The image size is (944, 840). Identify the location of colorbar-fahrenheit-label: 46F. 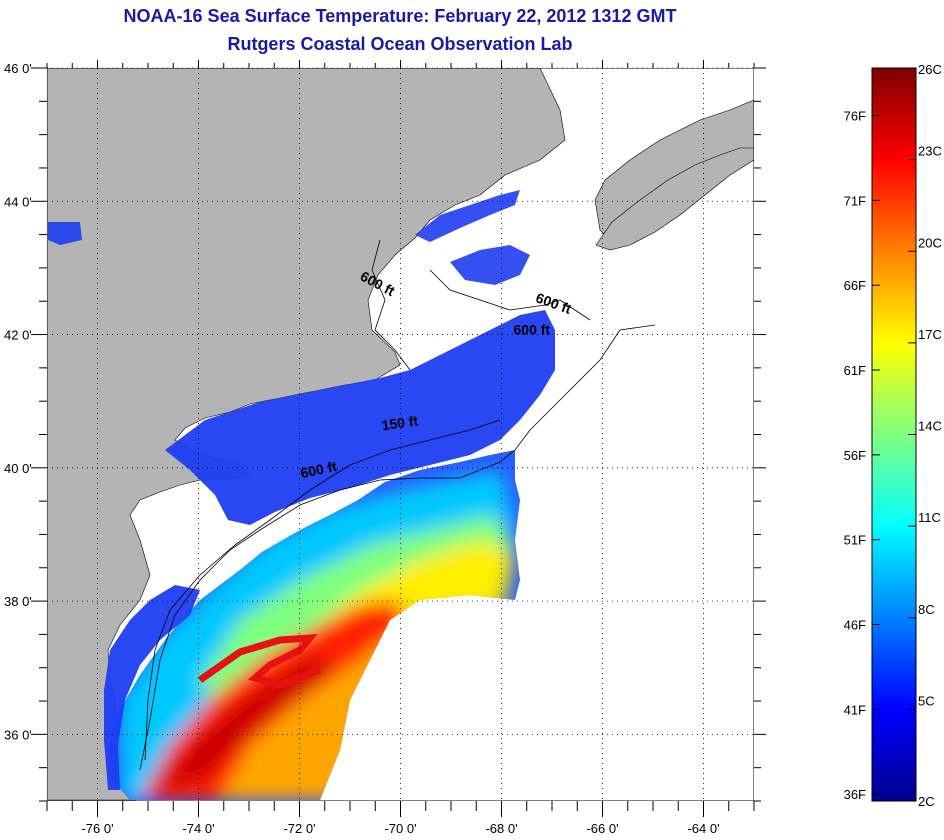
(855, 625).